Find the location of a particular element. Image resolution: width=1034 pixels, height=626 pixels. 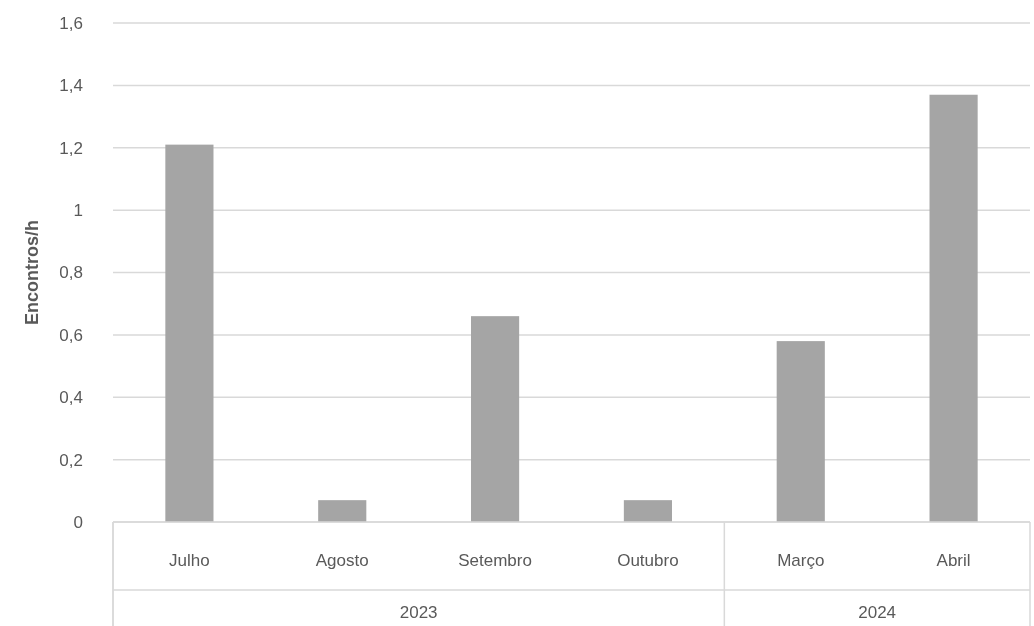

y-tick-label: 0,6 is located at coordinates (71, 335).